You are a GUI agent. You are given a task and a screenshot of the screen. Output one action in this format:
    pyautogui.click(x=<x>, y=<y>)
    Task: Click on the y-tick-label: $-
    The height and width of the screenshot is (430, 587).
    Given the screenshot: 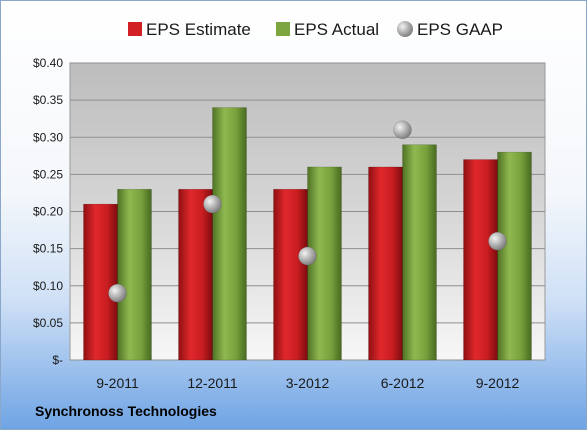 What is the action you would take?
    pyautogui.click(x=57, y=360)
    